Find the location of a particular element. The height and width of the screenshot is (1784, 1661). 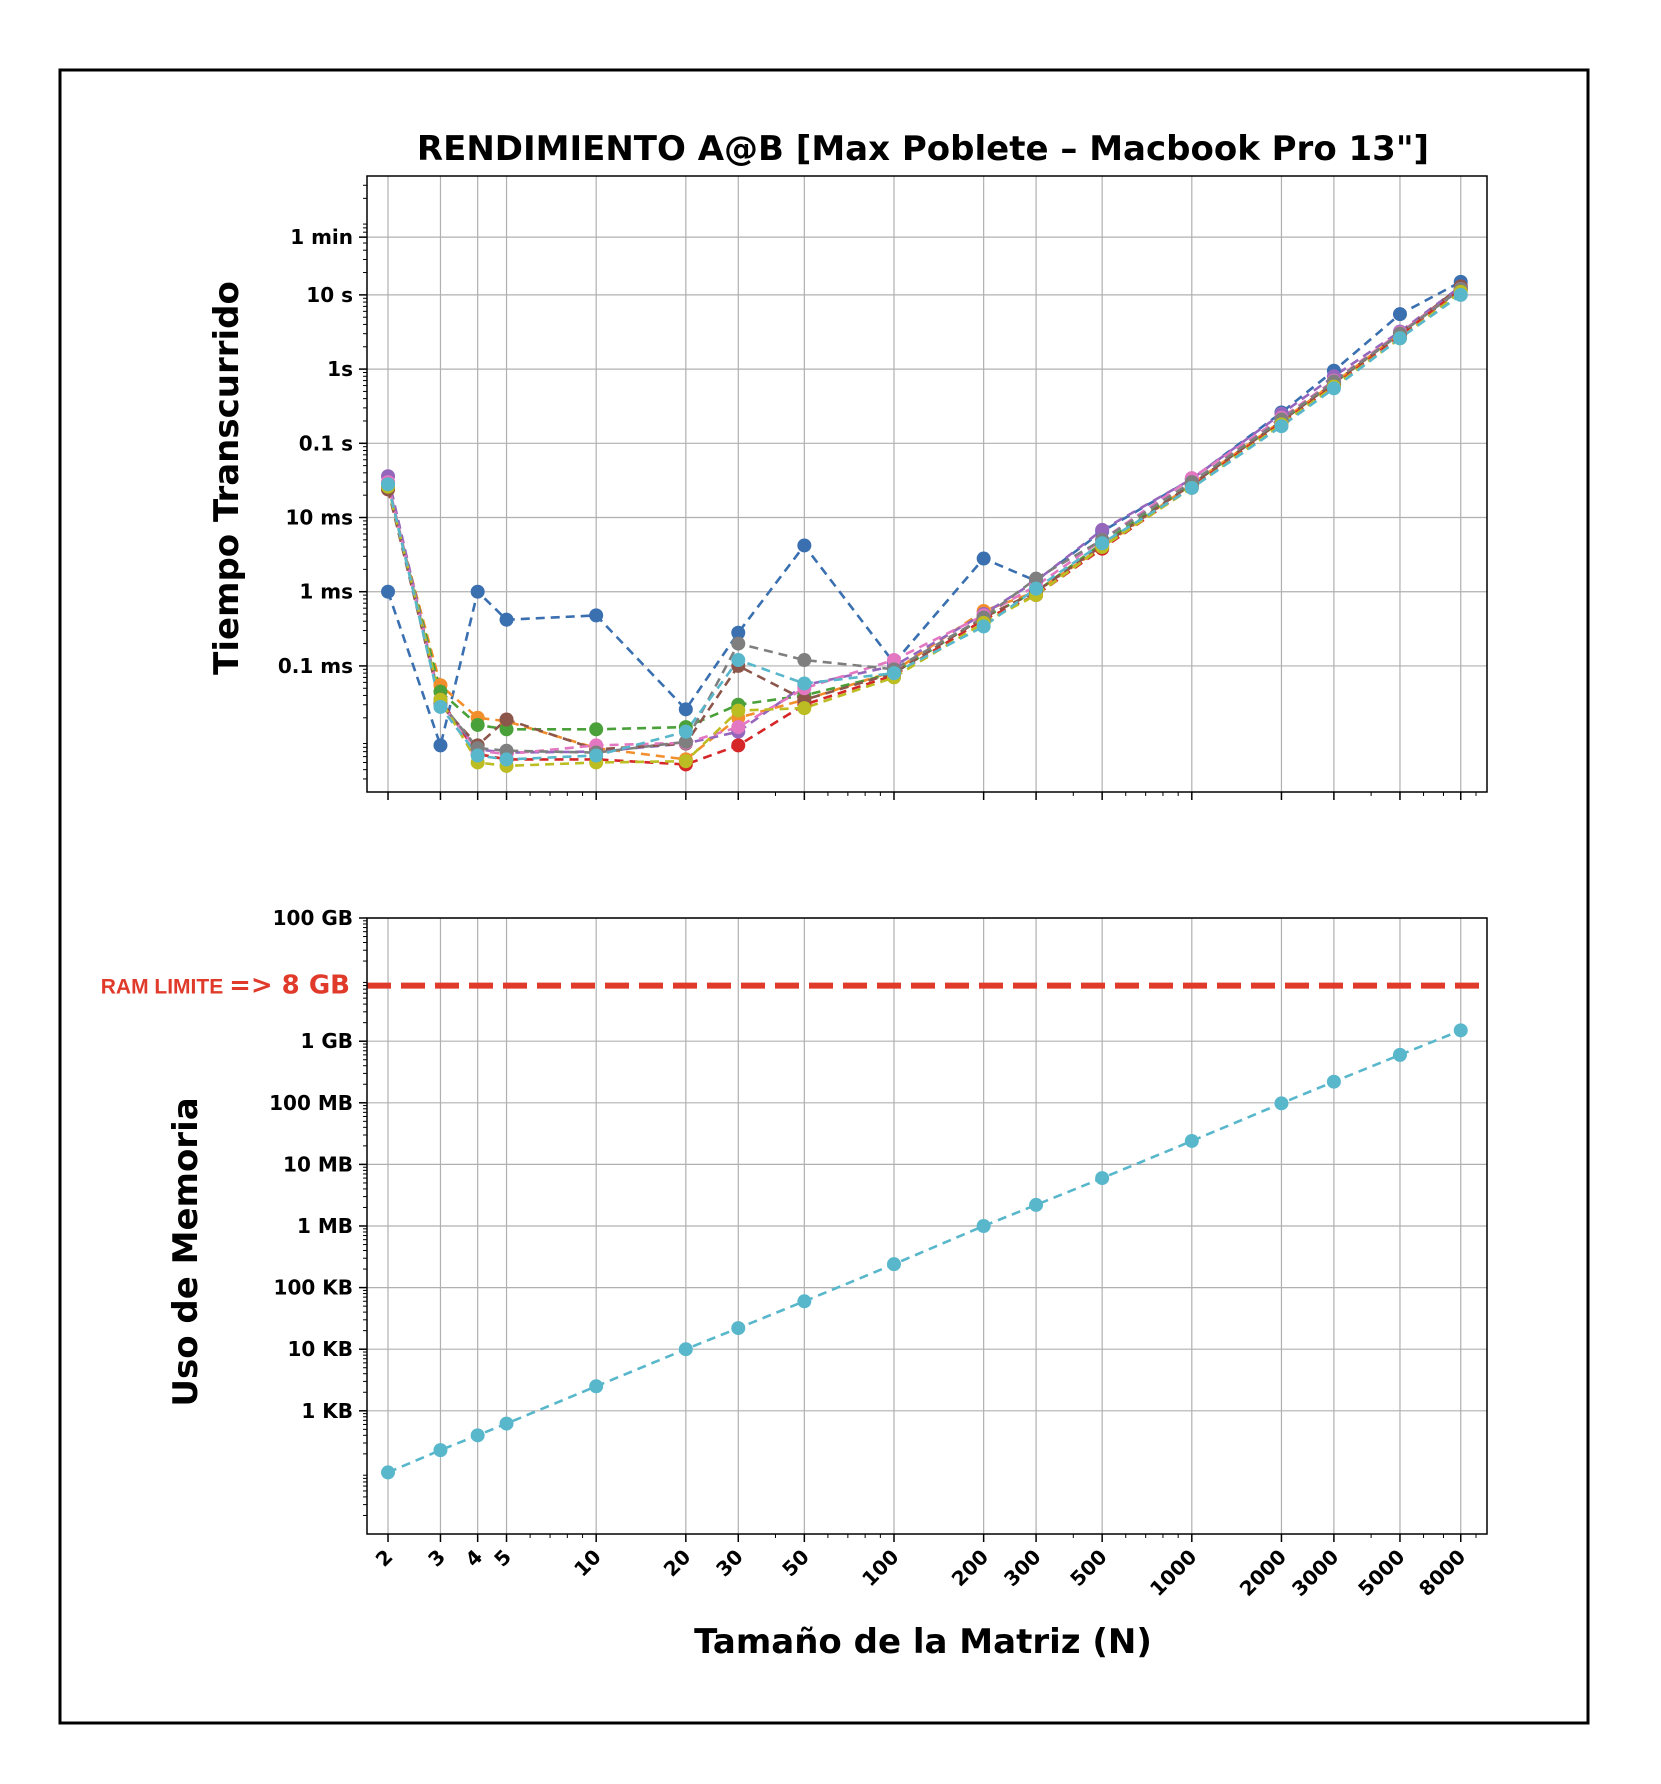

time-y-tick-label: 0.1 s is located at coordinates (326, 443).